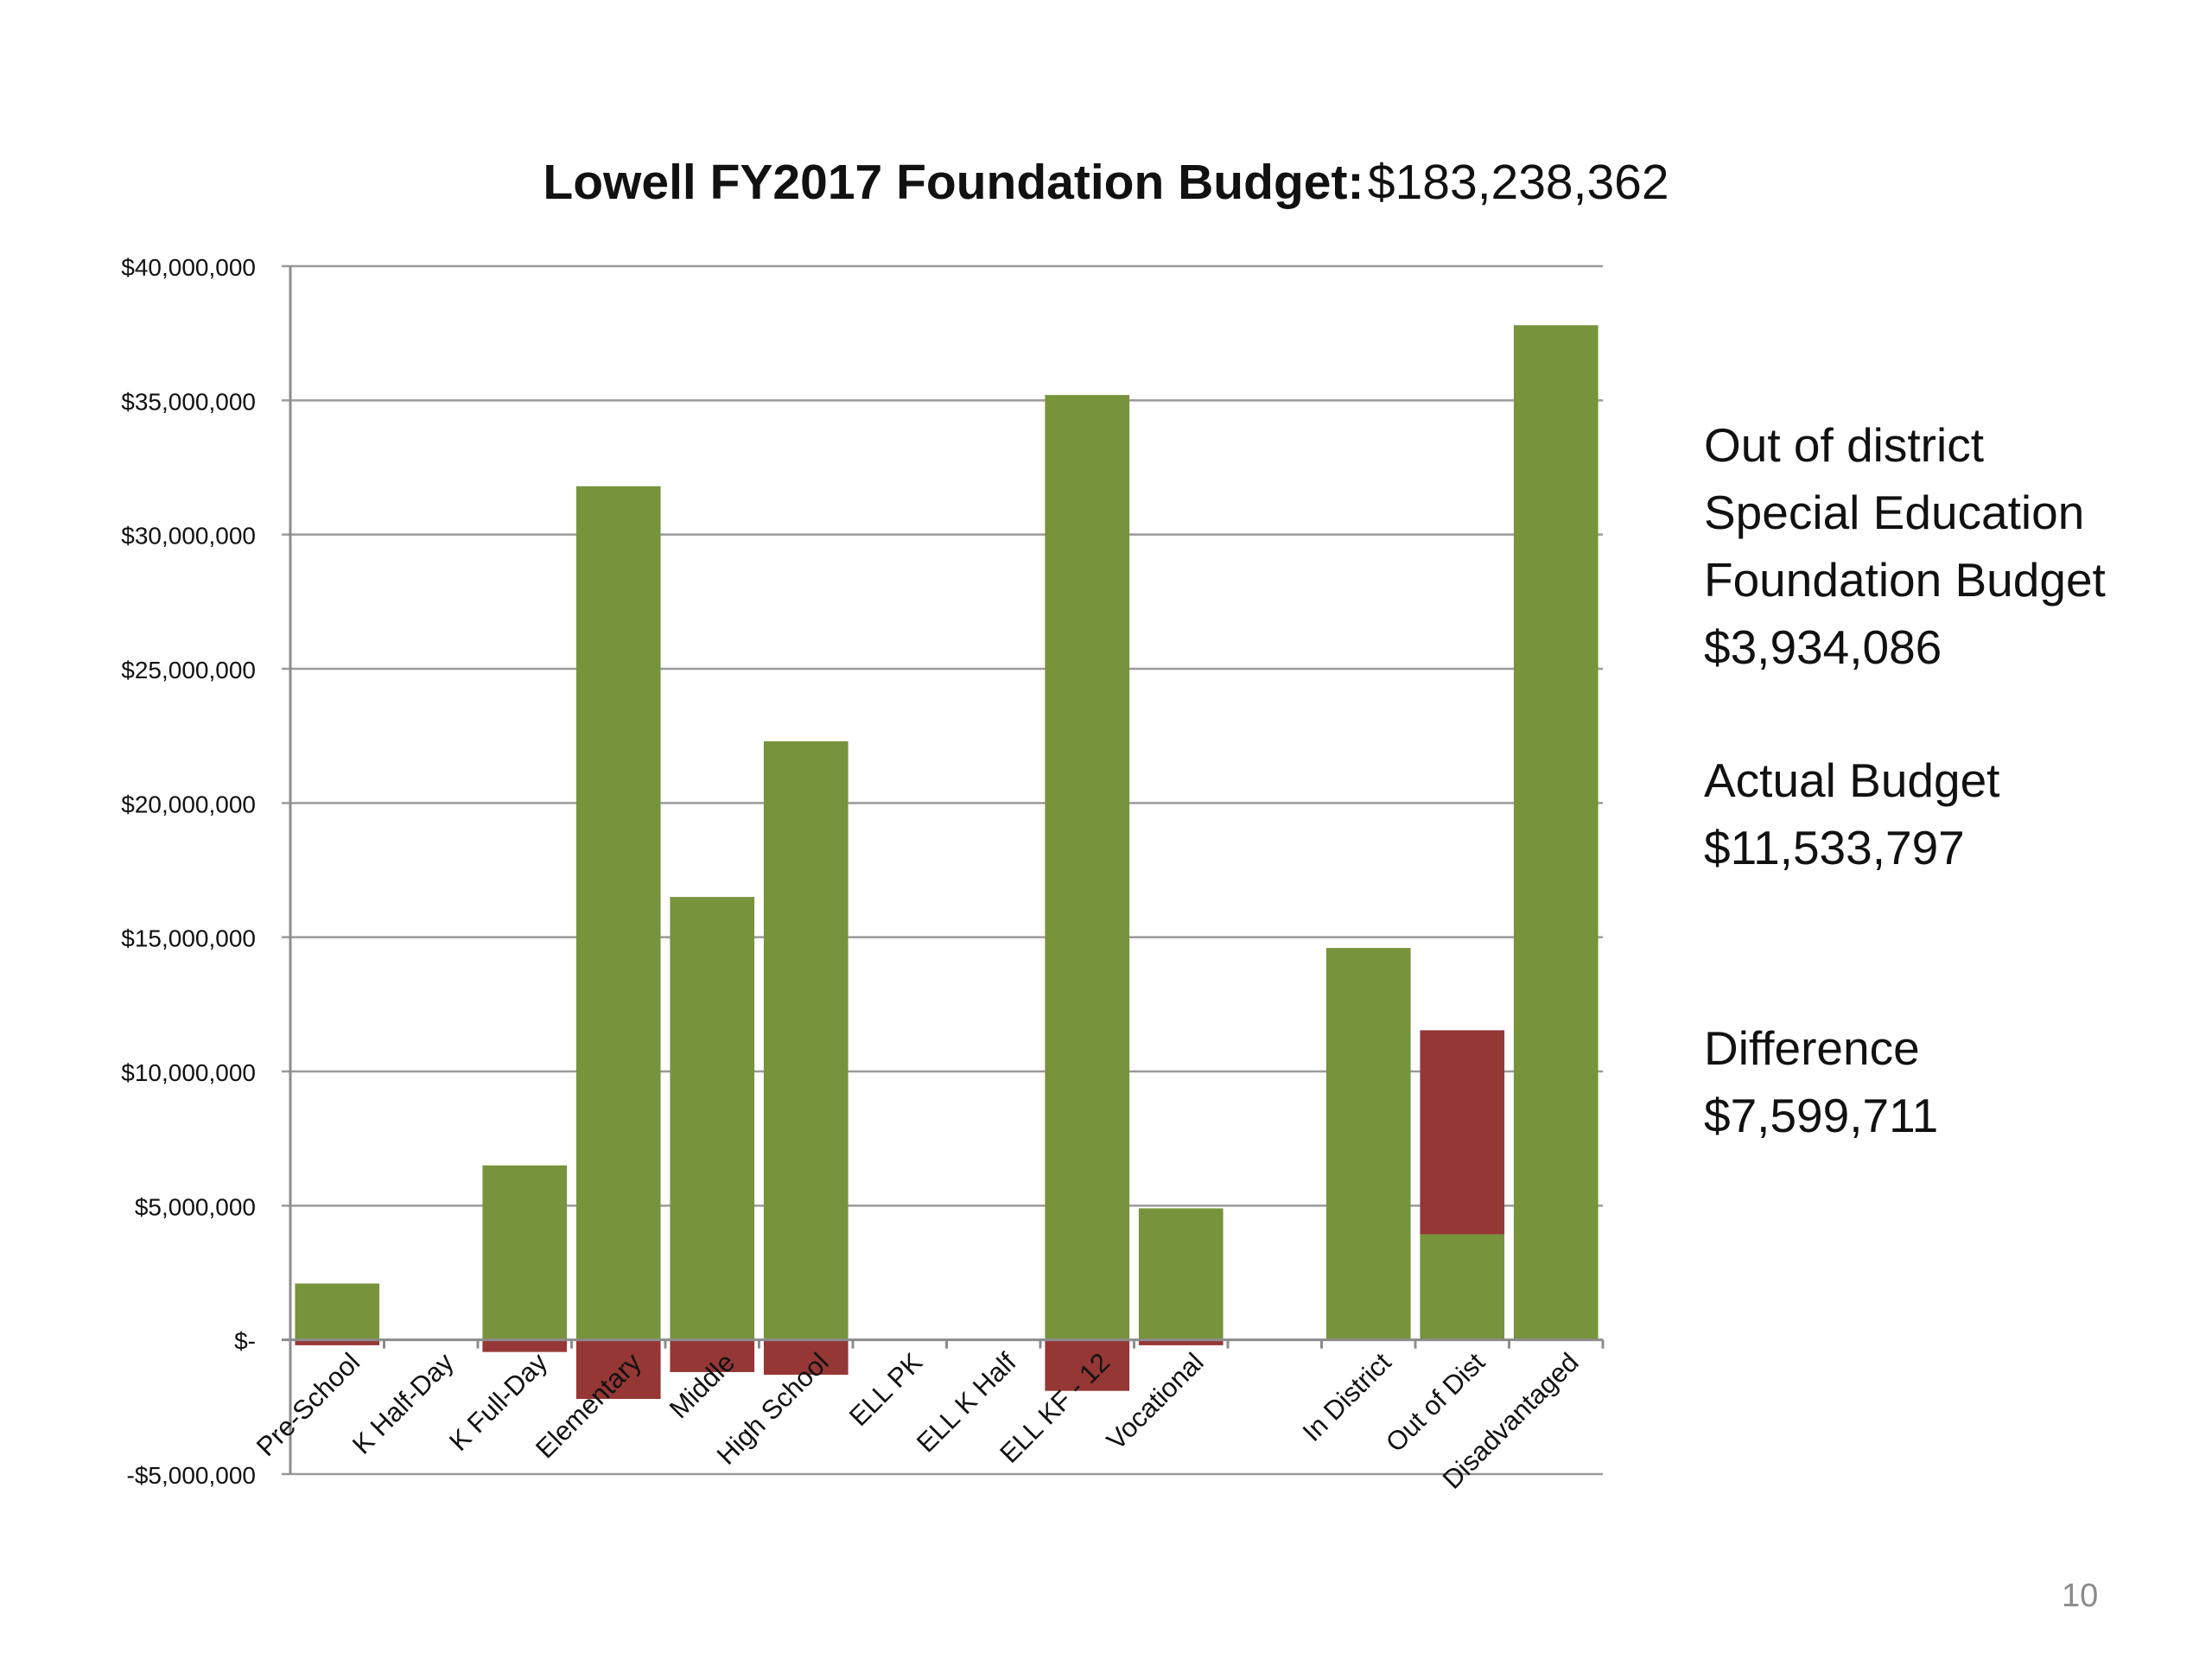 The height and width of the screenshot is (1659, 2212). I want to click on y-tick-label: $35,000,000, so click(188, 401).